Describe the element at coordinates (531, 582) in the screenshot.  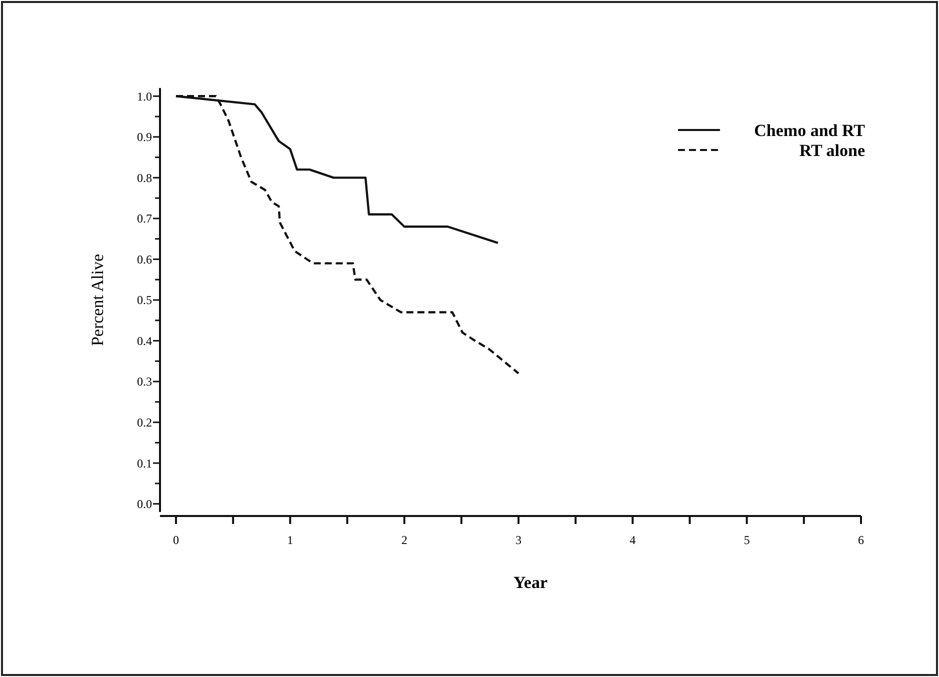
I see `x-axis-title: Year` at that location.